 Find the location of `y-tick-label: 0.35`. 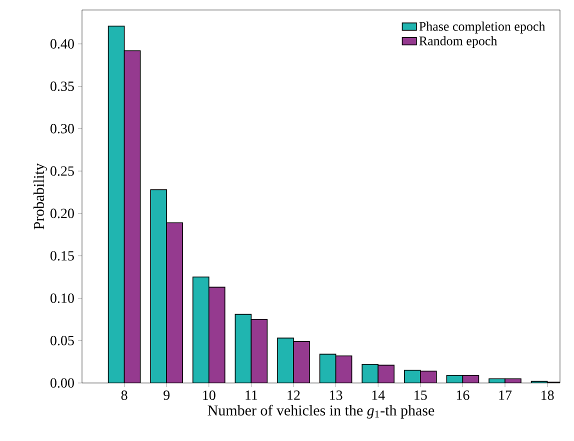

y-tick-label: 0.35 is located at coordinates (62, 87).